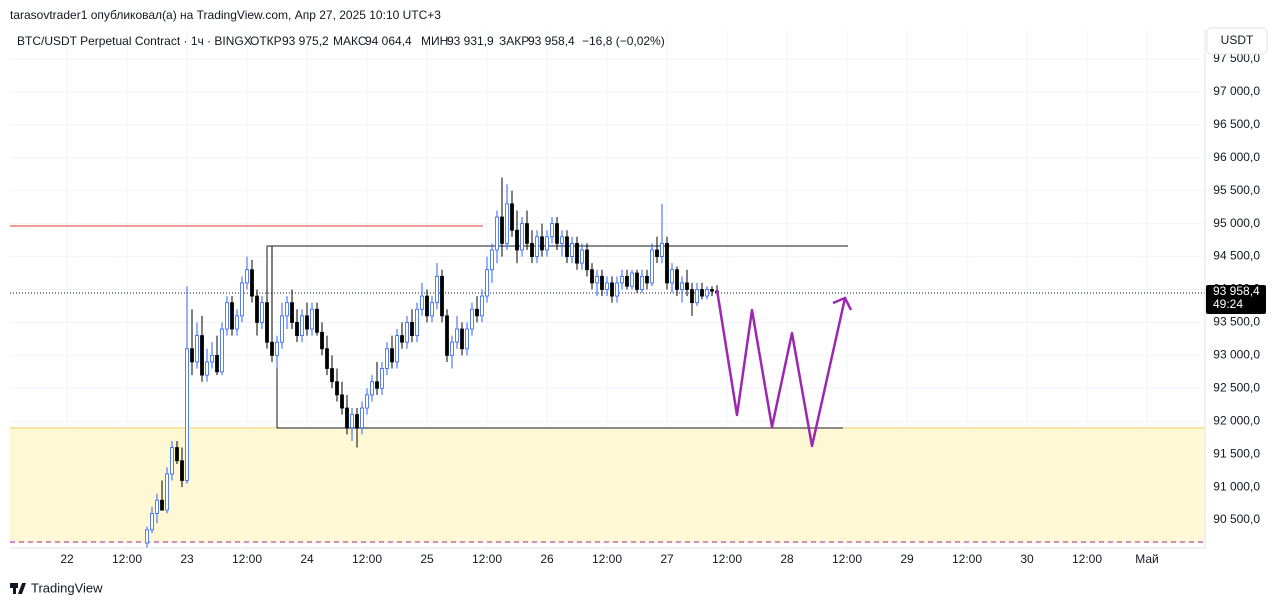  What do you see at coordinates (266, 41) in the screenshot?
I see `open-label: ОТКР` at bounding box center [266, 41].